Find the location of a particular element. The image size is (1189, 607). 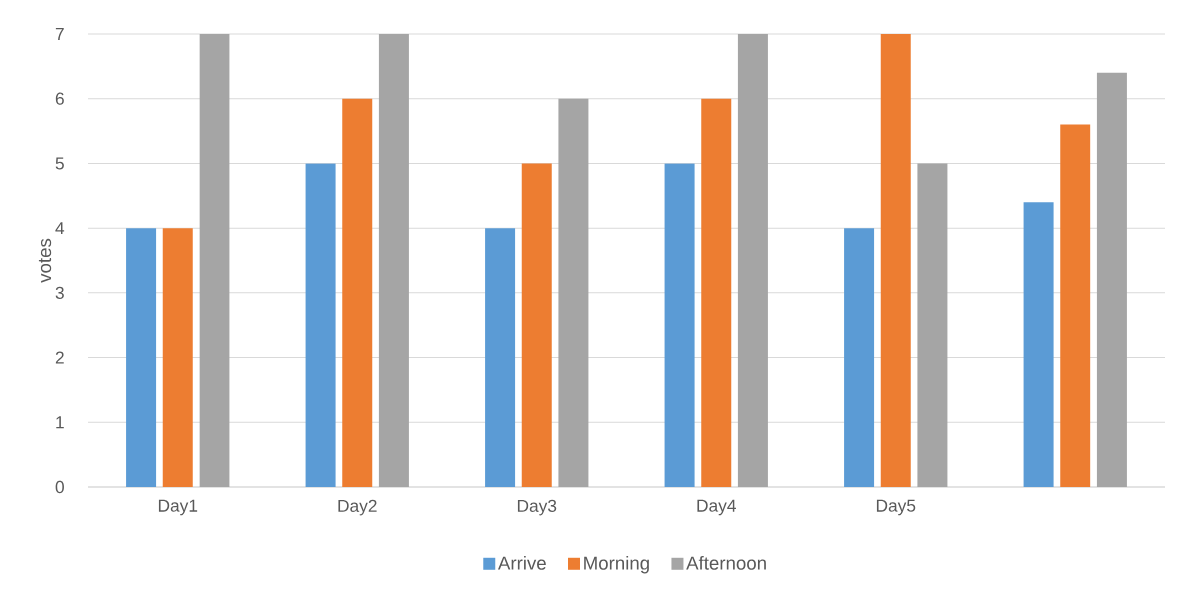

legend-label: Afternoon is located at coordinates (726, 563).